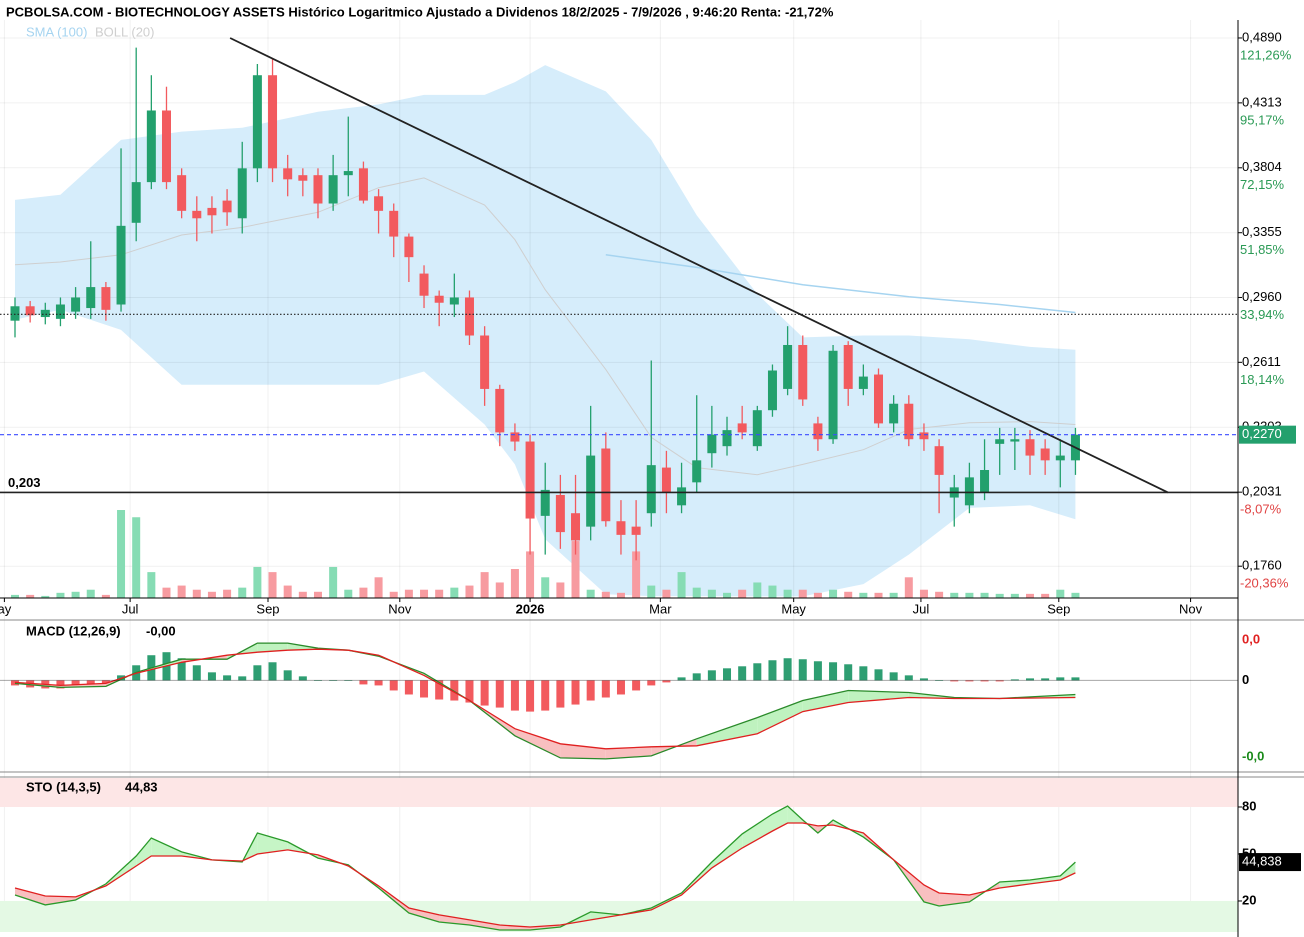 Image resolution: width=1304 pixels, height=937 pixels. What do you see at coordinates (660, 608) in the screenshot?
I see `x-tick-label: Mar` at bounding box center [660, 608].